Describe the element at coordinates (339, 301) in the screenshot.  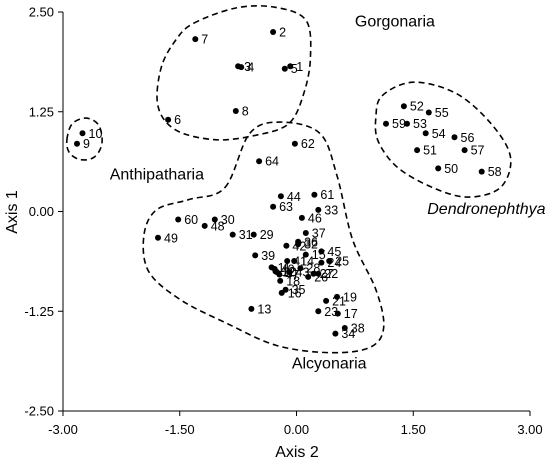
I see `data-point-label: 21` at that location.